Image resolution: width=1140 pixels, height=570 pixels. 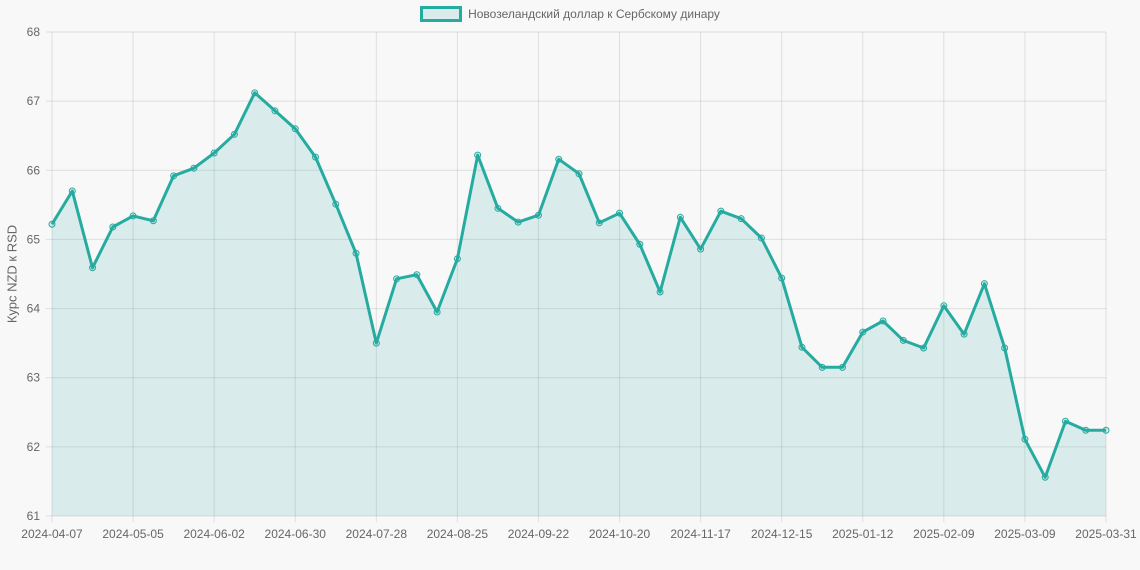 I want to click on x-tick-label: 2025-03-09, so click(x=1025, y=534).